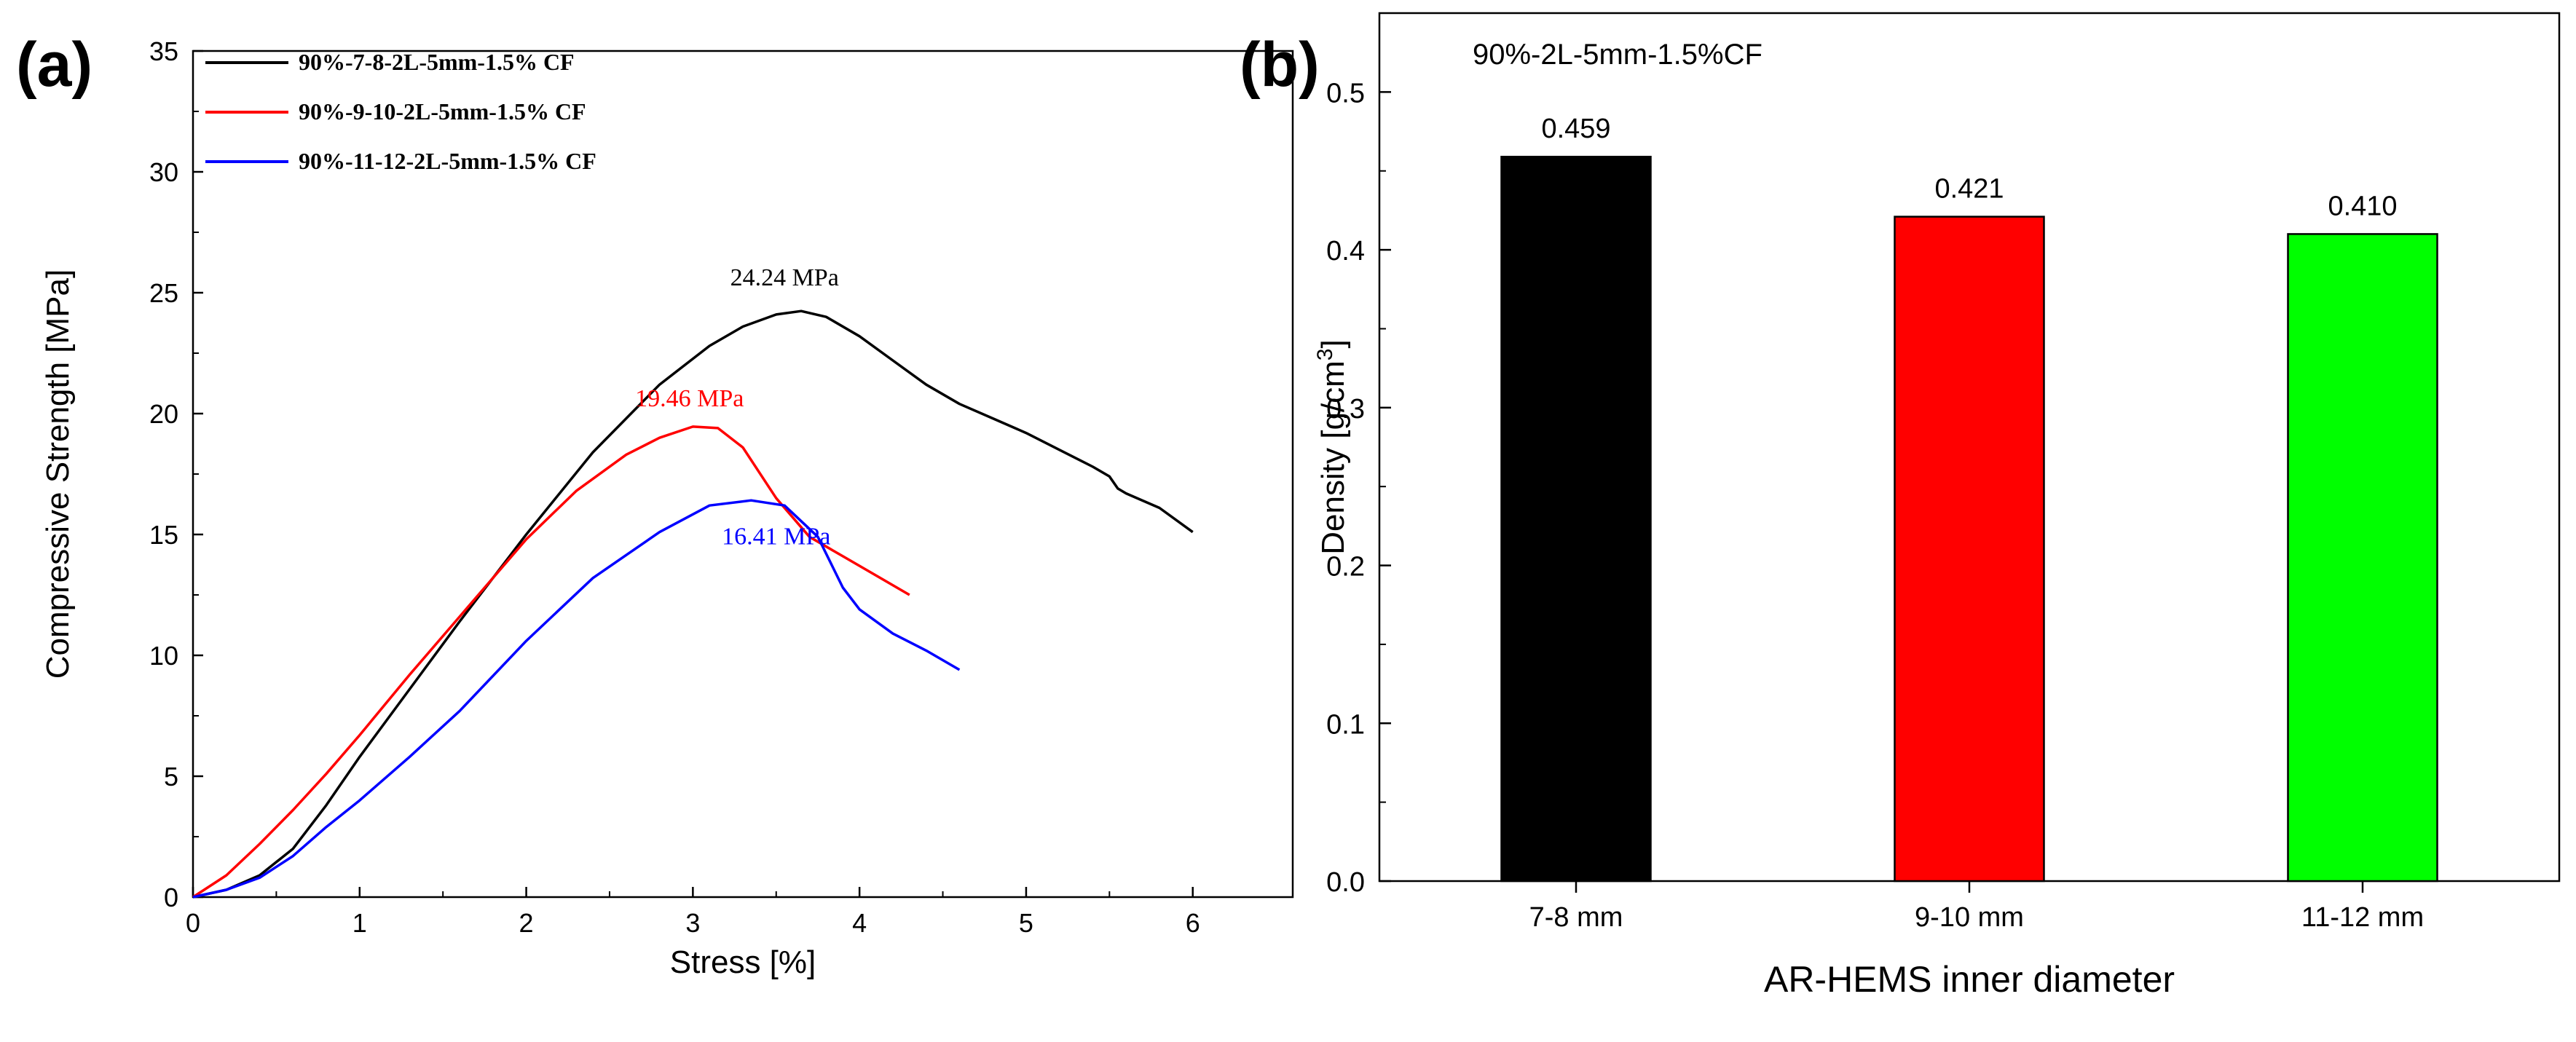 Image resolution: width=2576 pixels, height=1042 pixels. Describe the element at coordinates (859, 923) in the screenshot. I see `x-tick-label: 4` at that location.